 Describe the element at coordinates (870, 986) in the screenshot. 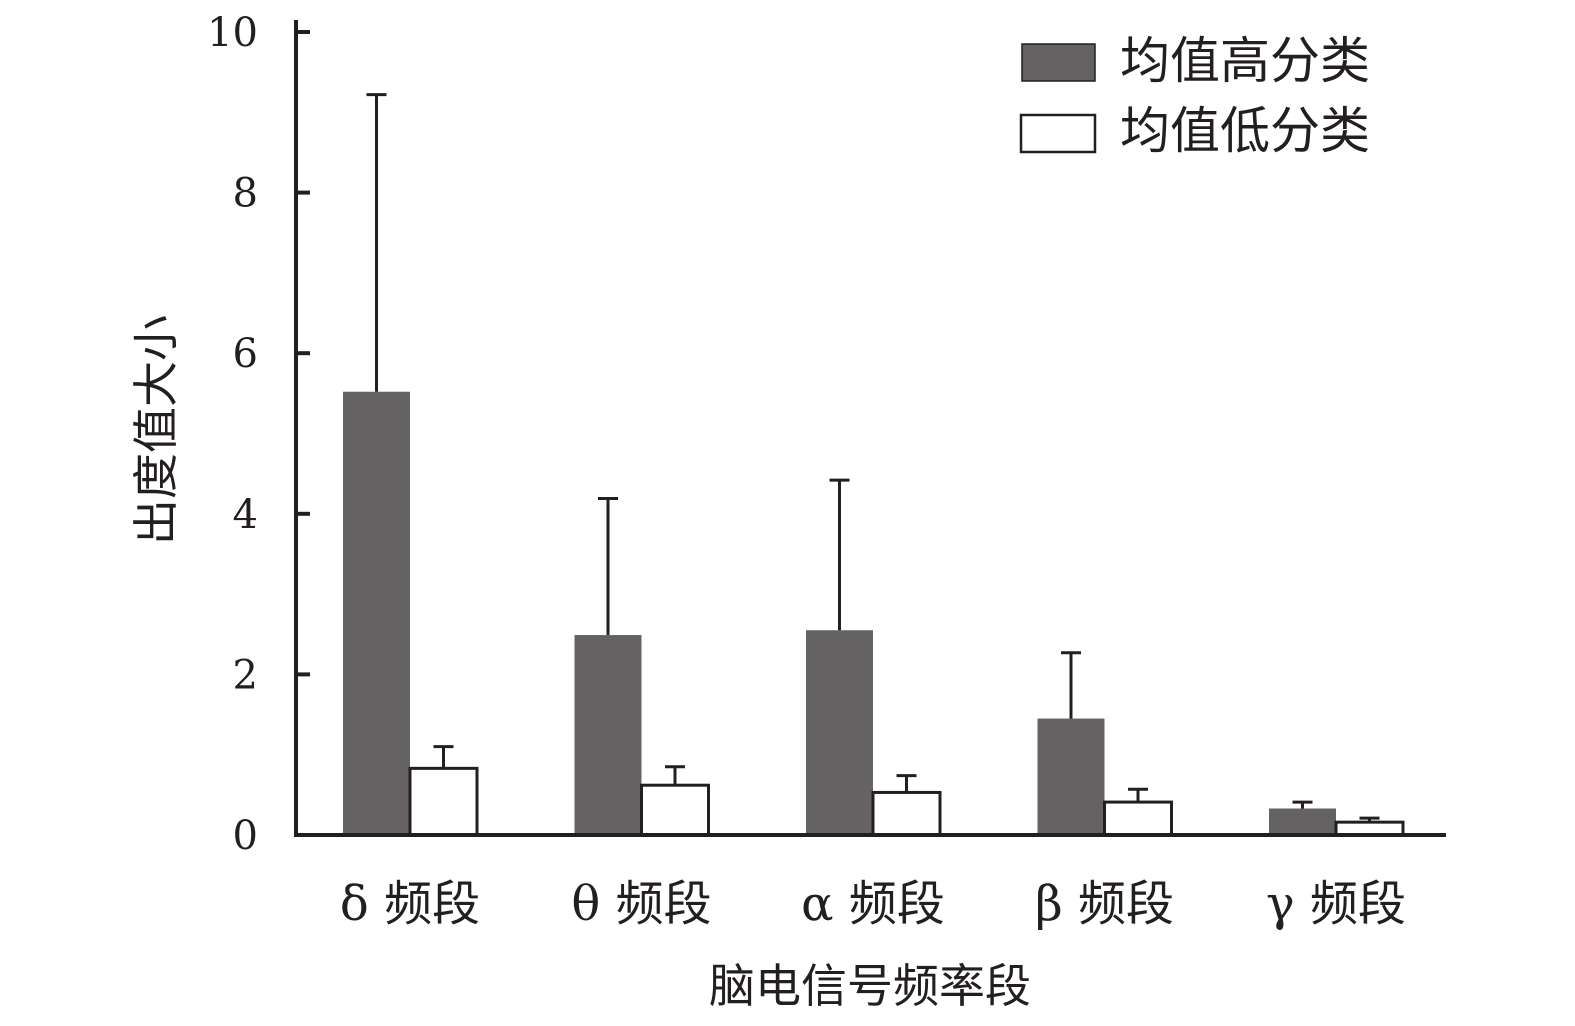

I see `x-axis-title: 脑电信号频率段` at that location.